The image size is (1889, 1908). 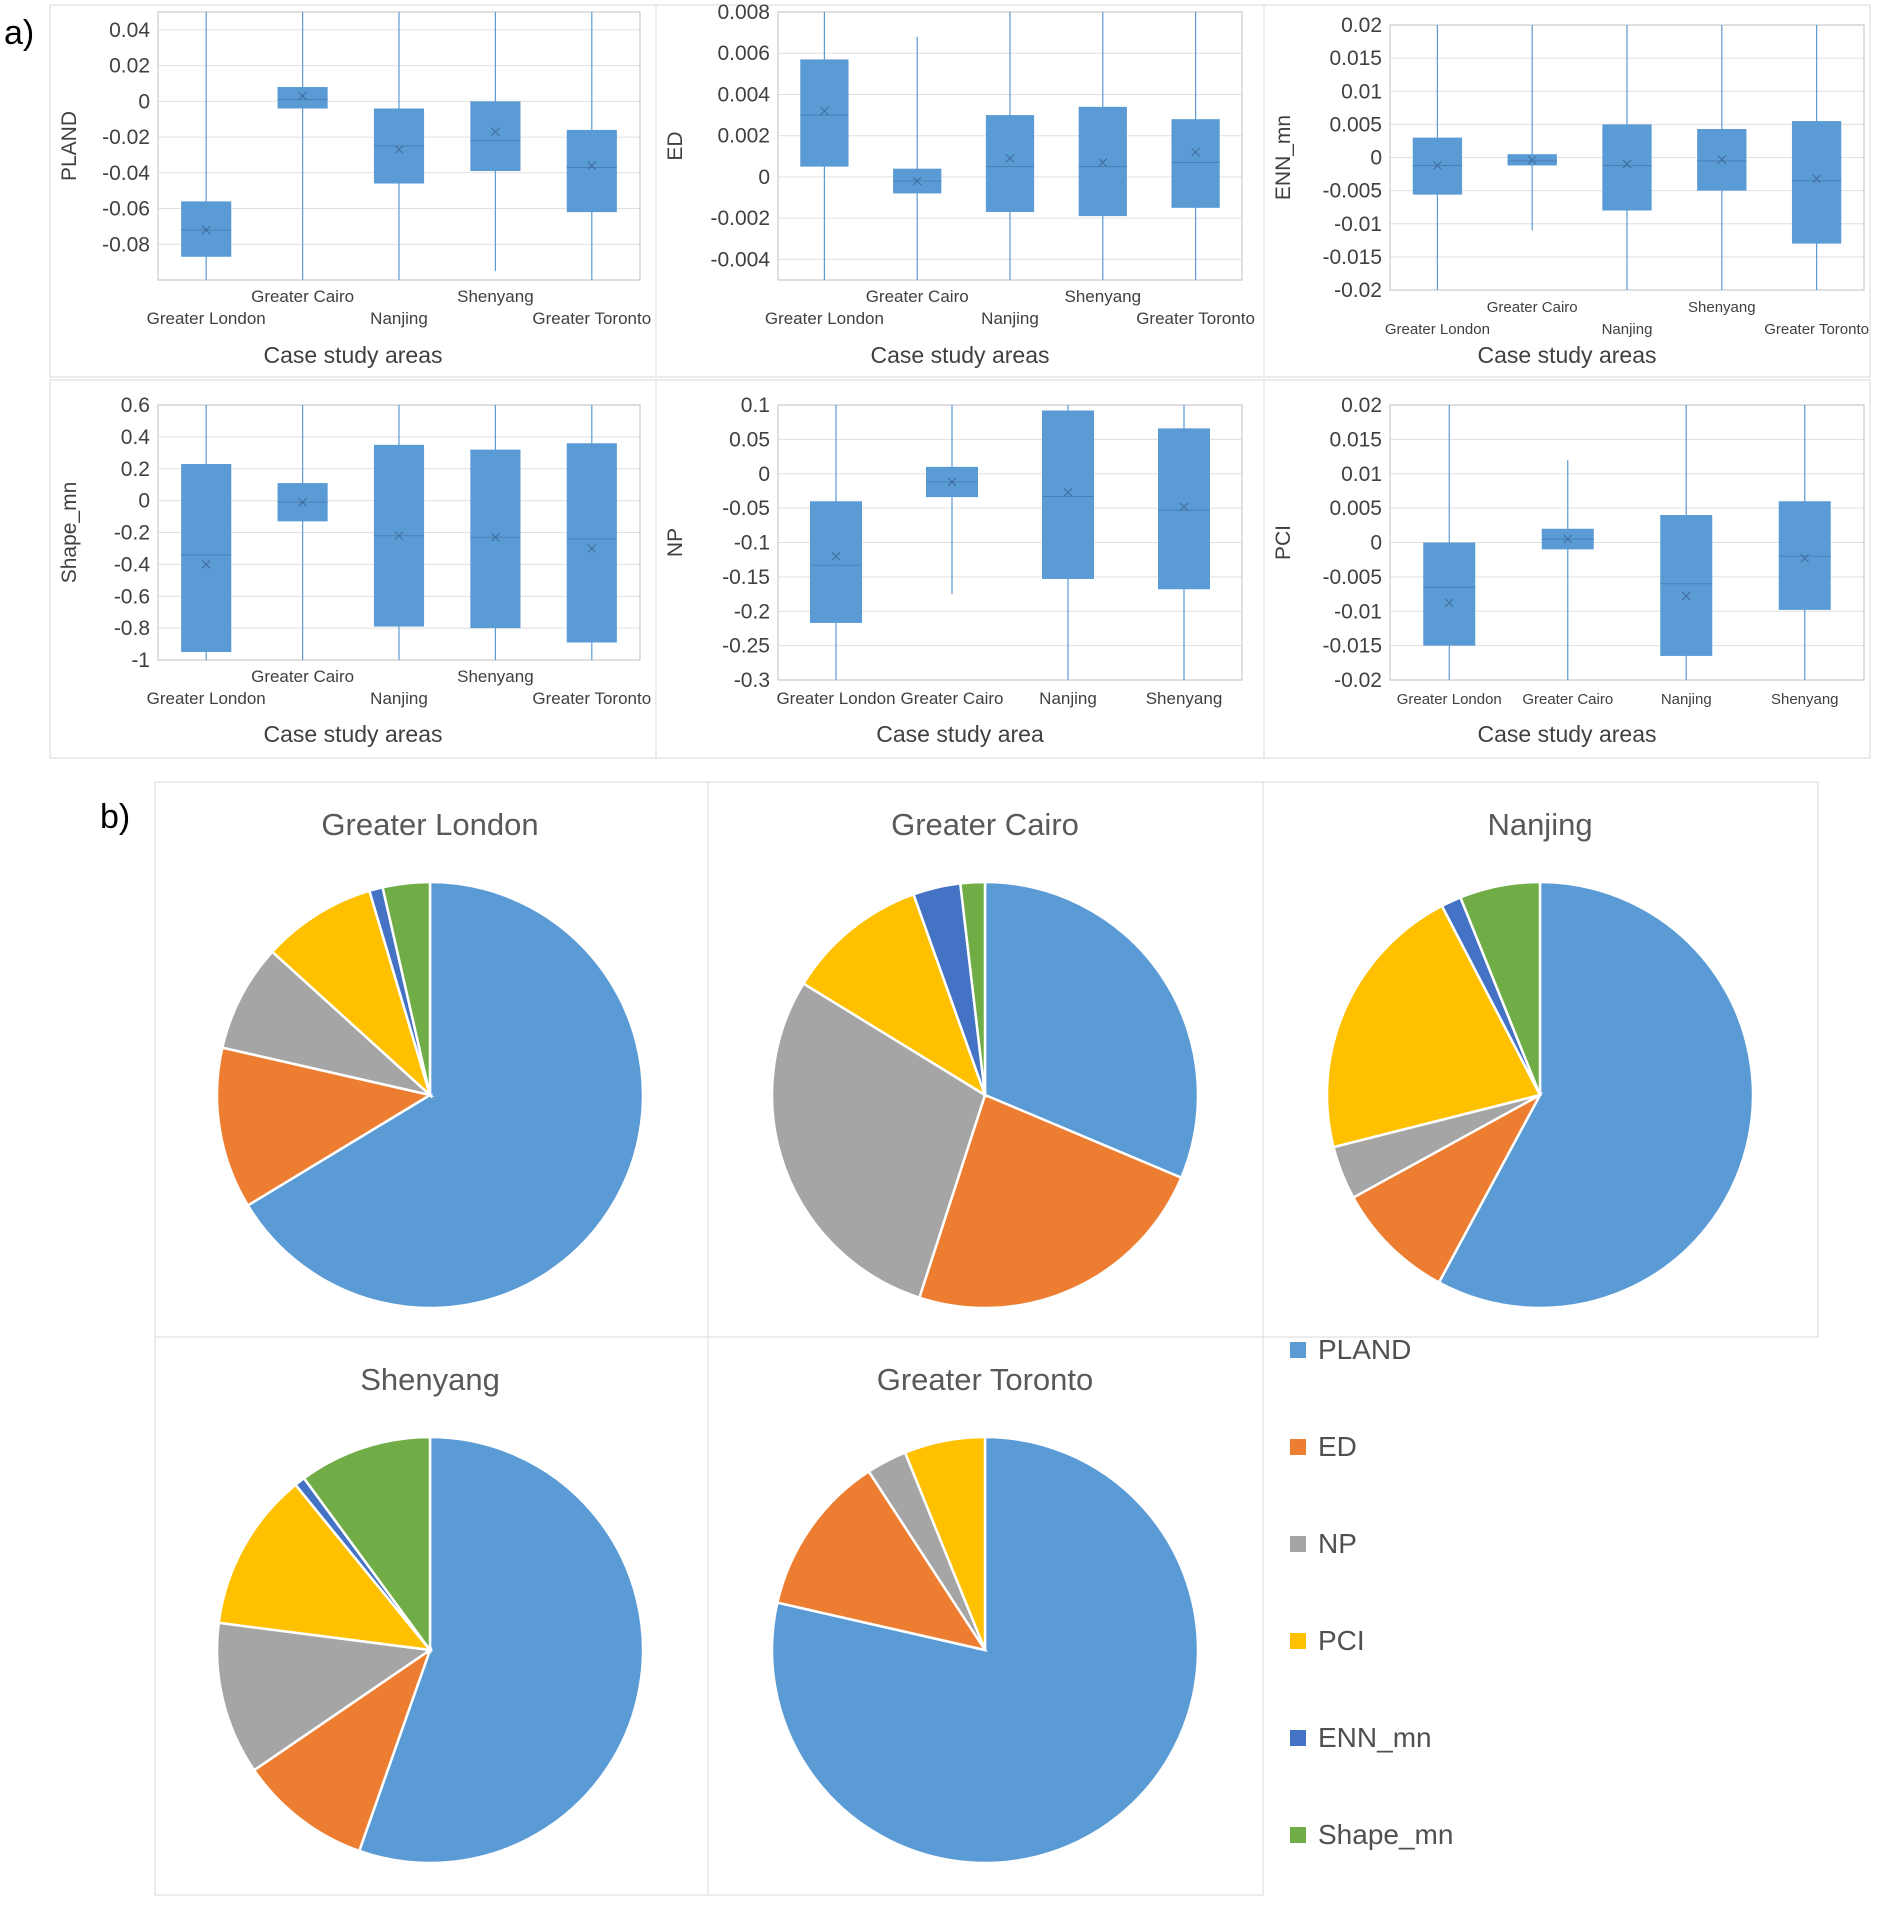 What do you see at coordinates (894, 995) in the screenshot?
I see `pie-slice-pci` at bounding box center [894, 995].